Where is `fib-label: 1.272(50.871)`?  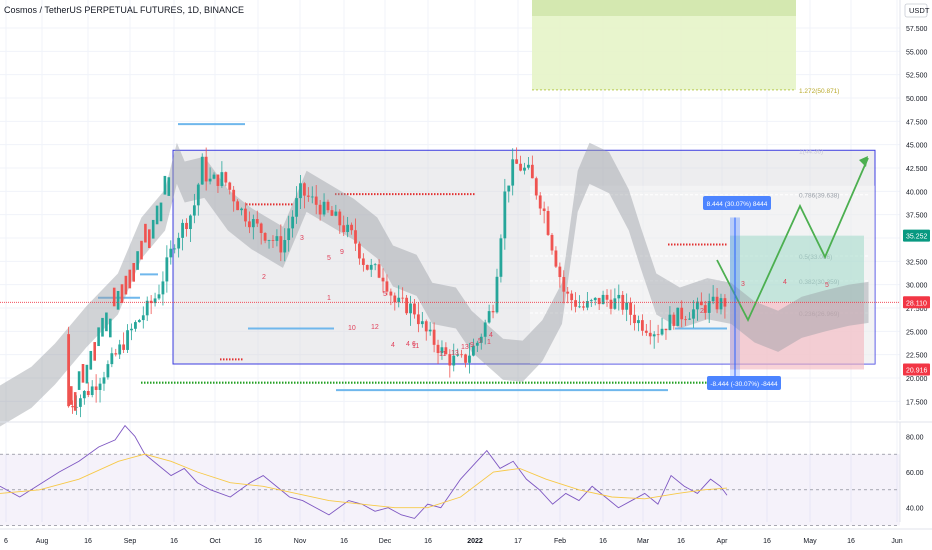
fib-label: 1.272(50.871) is located at coordinates (819, 91).